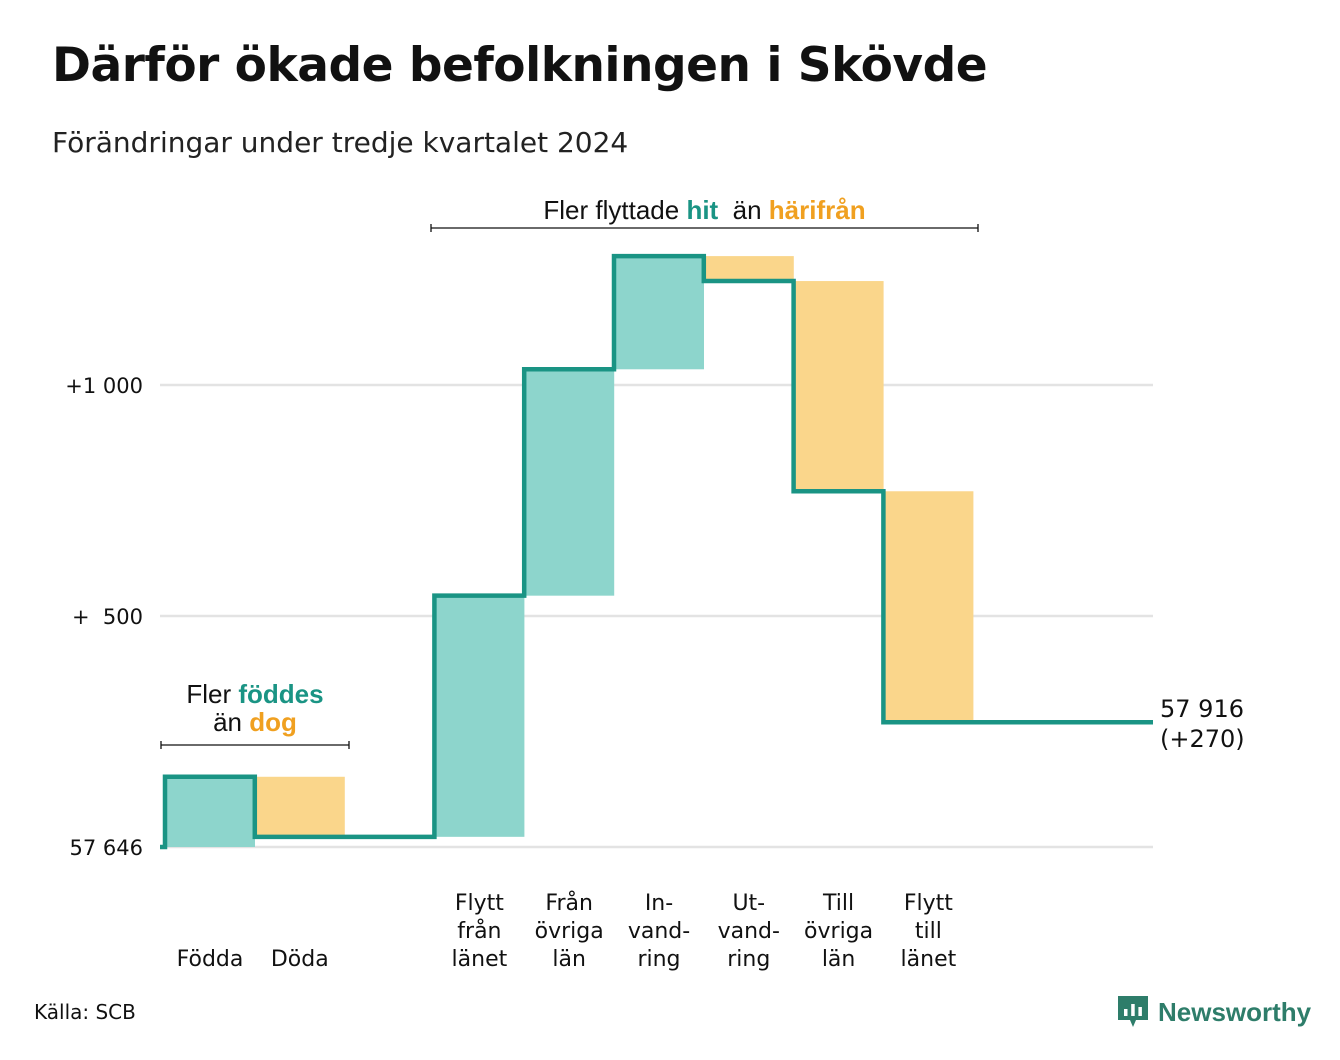 The width and height of the screenshot is (1340, 1060). What do you see at coordinates (104, 386) in the screenshot?
I see `y-tick-label: +1 000` at bounding box center [104, 386].